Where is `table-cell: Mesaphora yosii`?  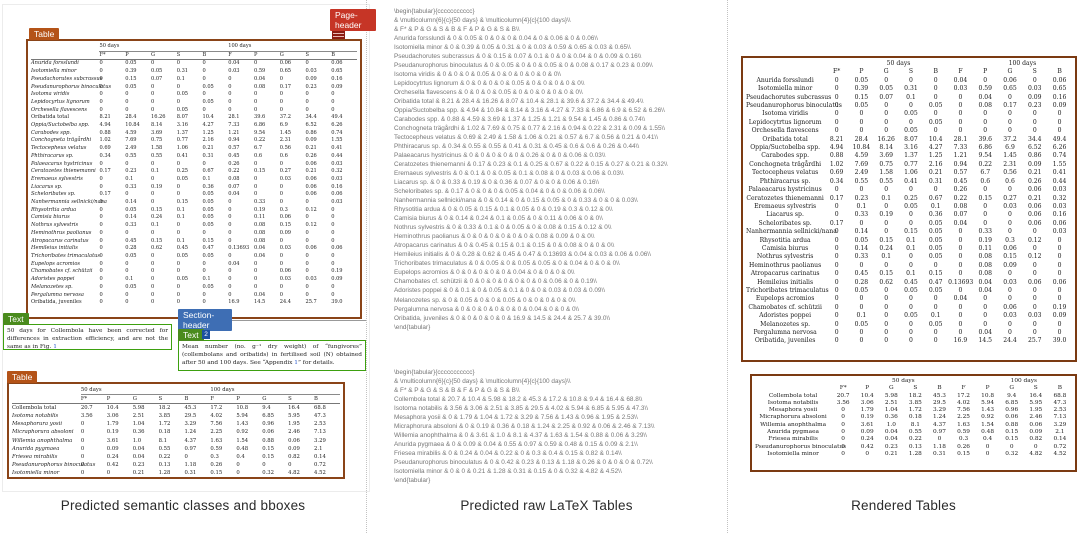
table-cell: Mesaphora yosii is located at coordinates (793, 410).